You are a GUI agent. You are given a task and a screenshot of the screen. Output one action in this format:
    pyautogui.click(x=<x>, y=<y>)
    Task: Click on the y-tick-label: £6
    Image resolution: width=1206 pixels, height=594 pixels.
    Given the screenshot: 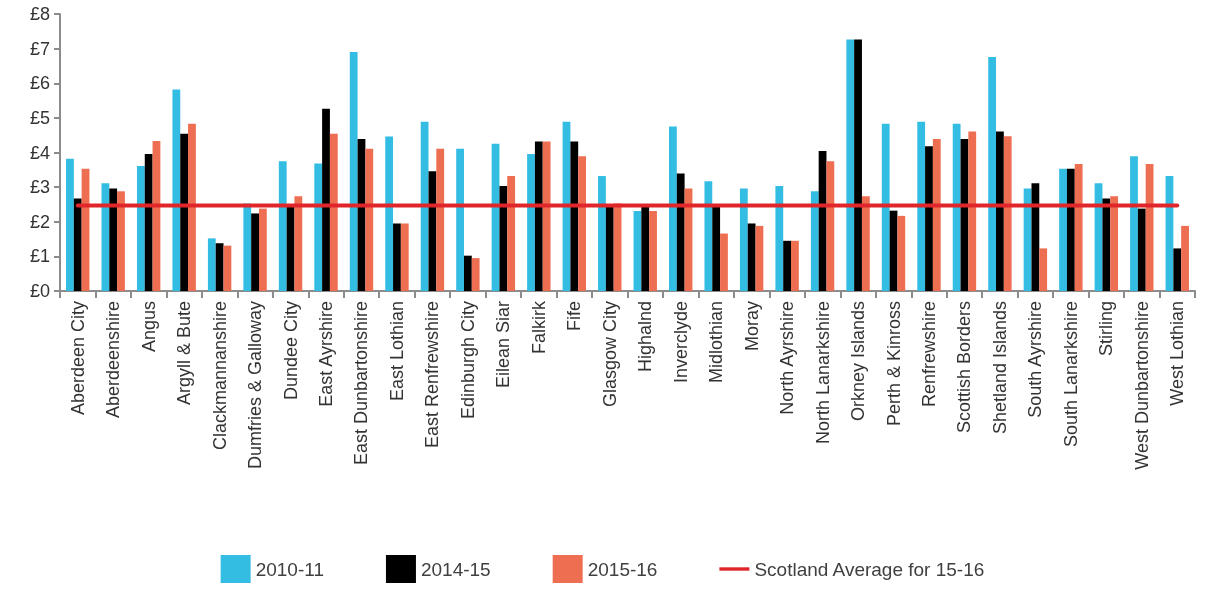 What is the action you would take?
    pyautogui.click(x=39, y=83)
    